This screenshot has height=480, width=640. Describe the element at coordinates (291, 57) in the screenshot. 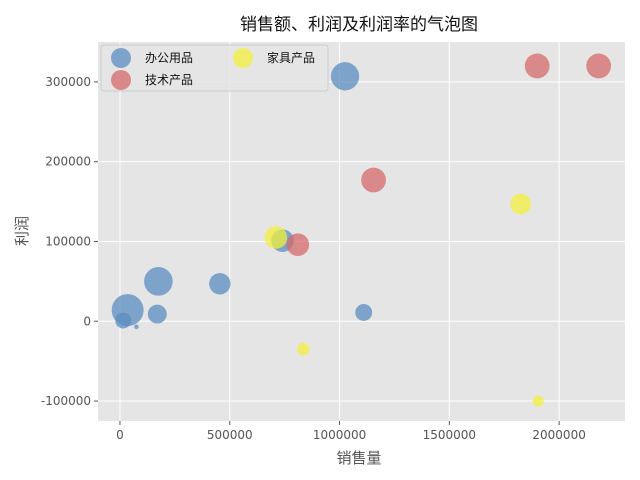

I see `legend-label: 家具产品` at that location.